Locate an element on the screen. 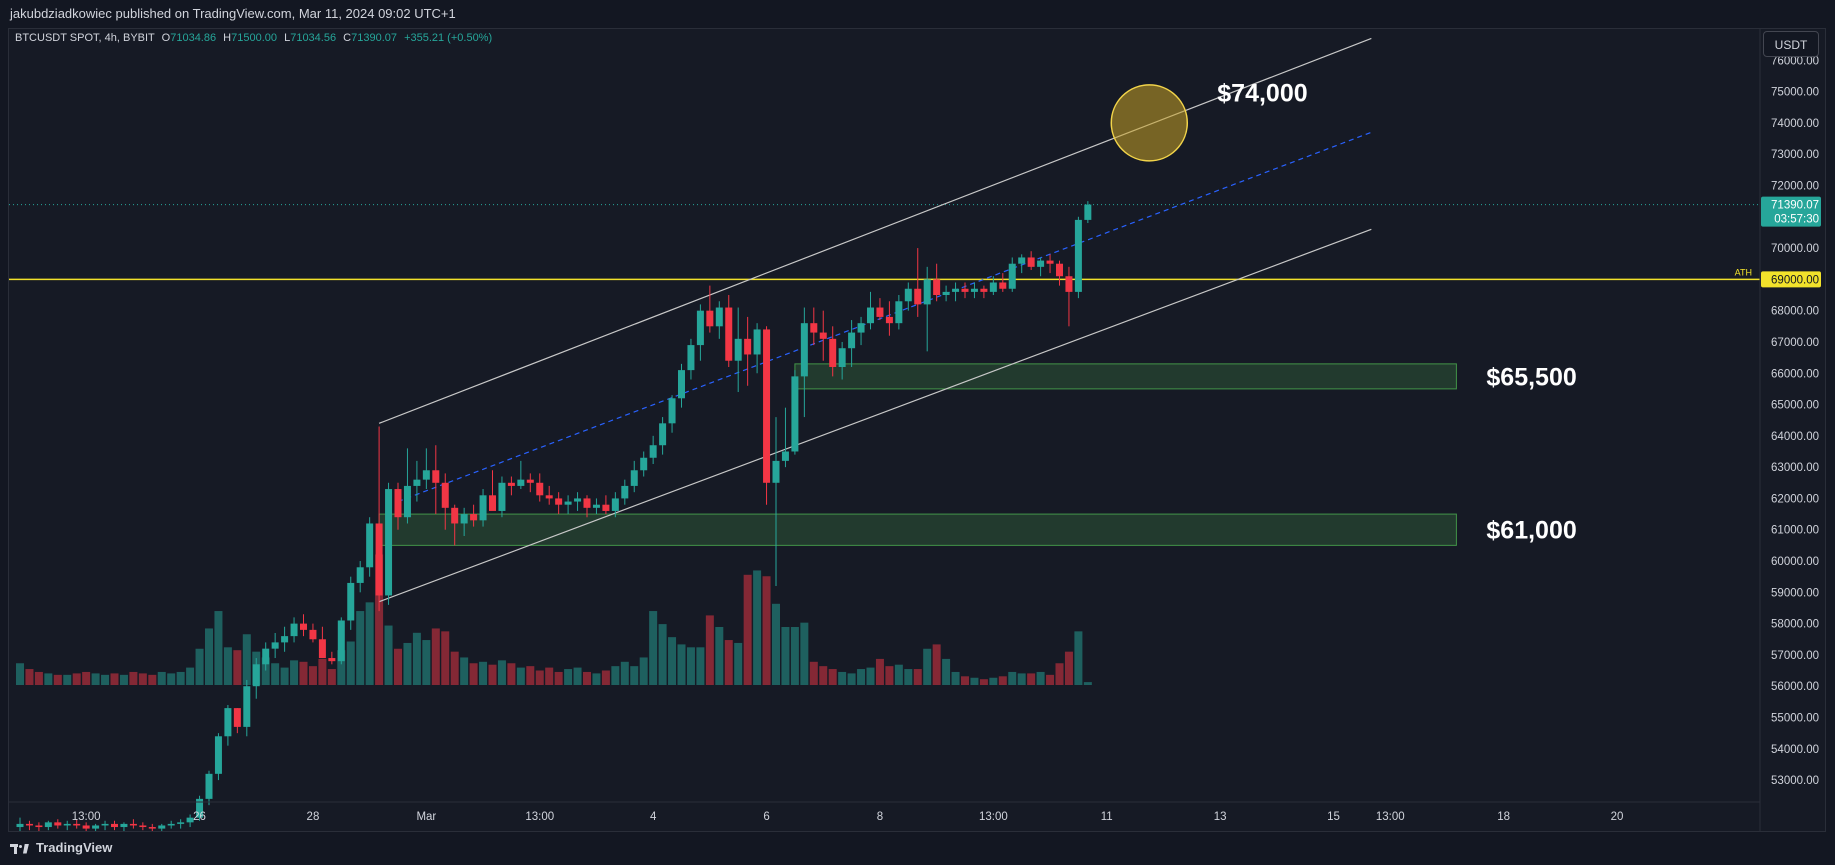 The image size is (1835, 865). currency-button: USDT is located at coordinates (1791, 44).